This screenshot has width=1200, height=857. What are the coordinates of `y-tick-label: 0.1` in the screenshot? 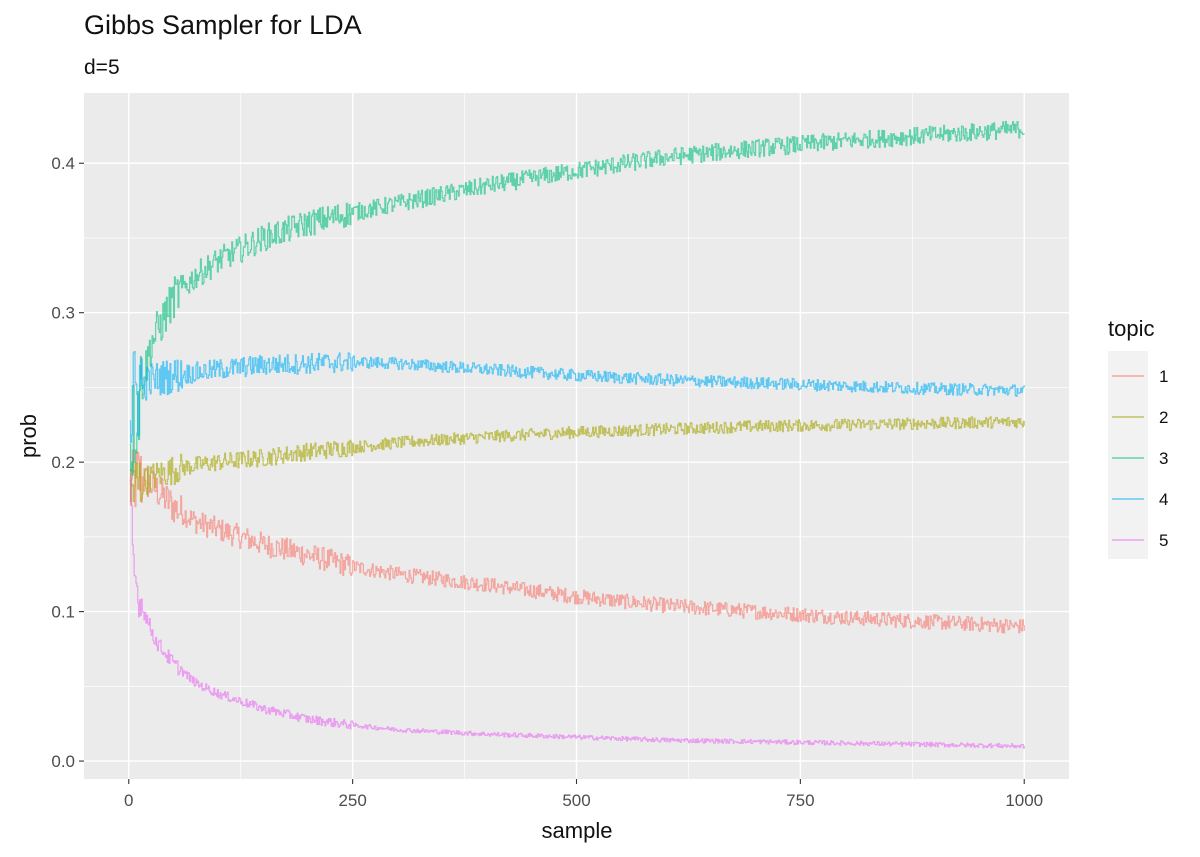 It's located at (63, 612).